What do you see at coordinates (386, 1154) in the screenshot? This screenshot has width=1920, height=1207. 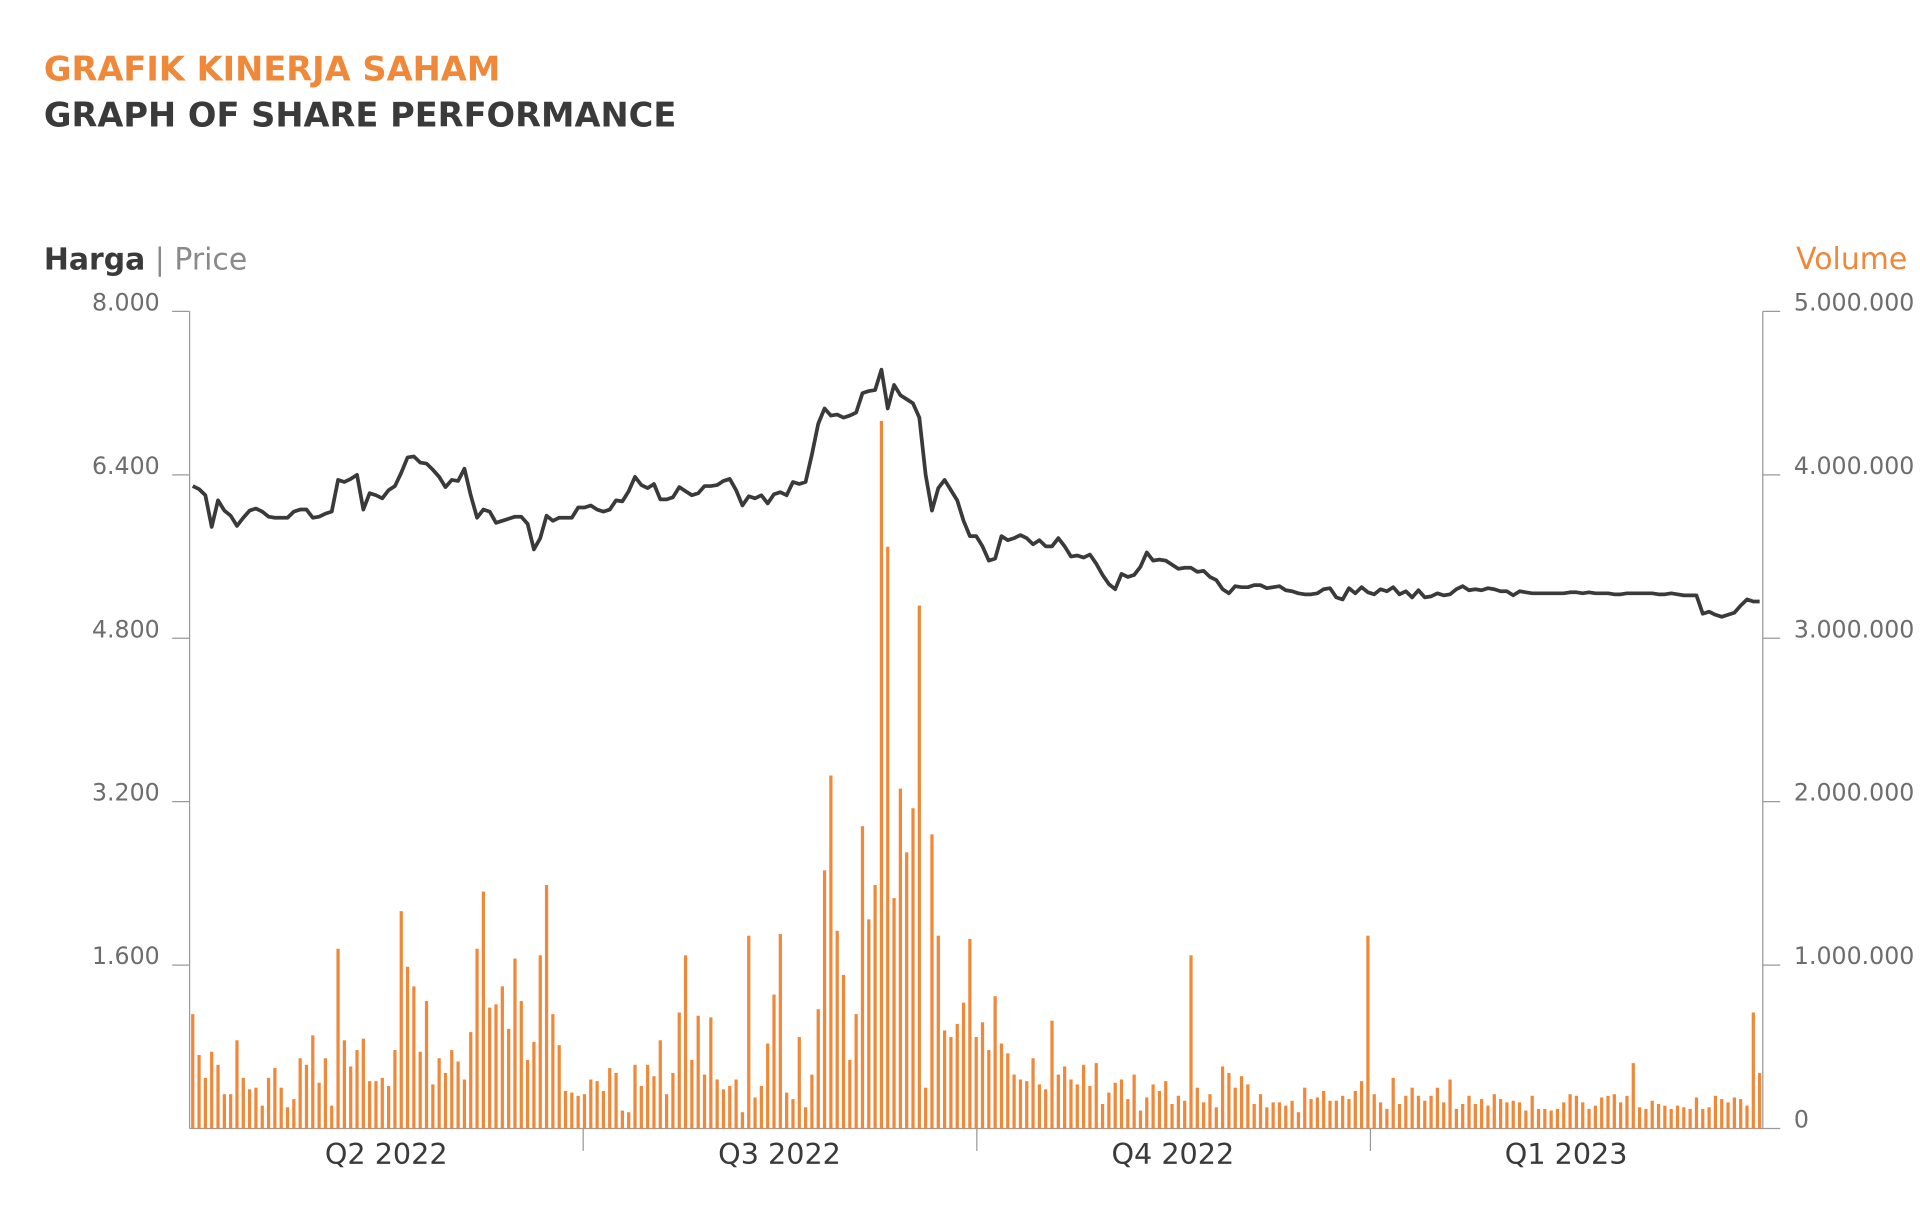 I see `x-period-label: Q2 2022` at bounding box center [386, 1154].